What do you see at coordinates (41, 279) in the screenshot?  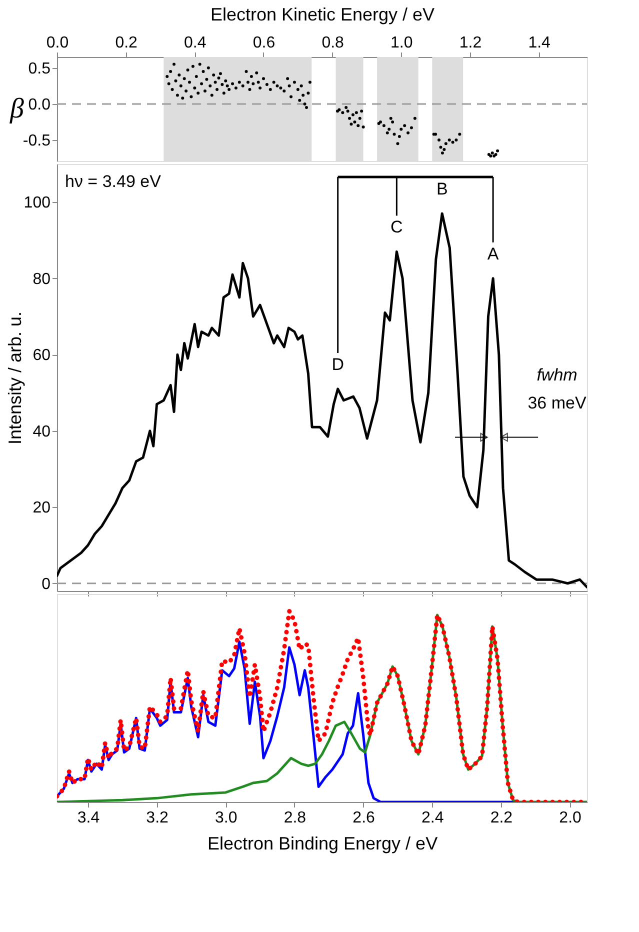 I see `y-tick-label: 80` at bounding box center [41, 279].